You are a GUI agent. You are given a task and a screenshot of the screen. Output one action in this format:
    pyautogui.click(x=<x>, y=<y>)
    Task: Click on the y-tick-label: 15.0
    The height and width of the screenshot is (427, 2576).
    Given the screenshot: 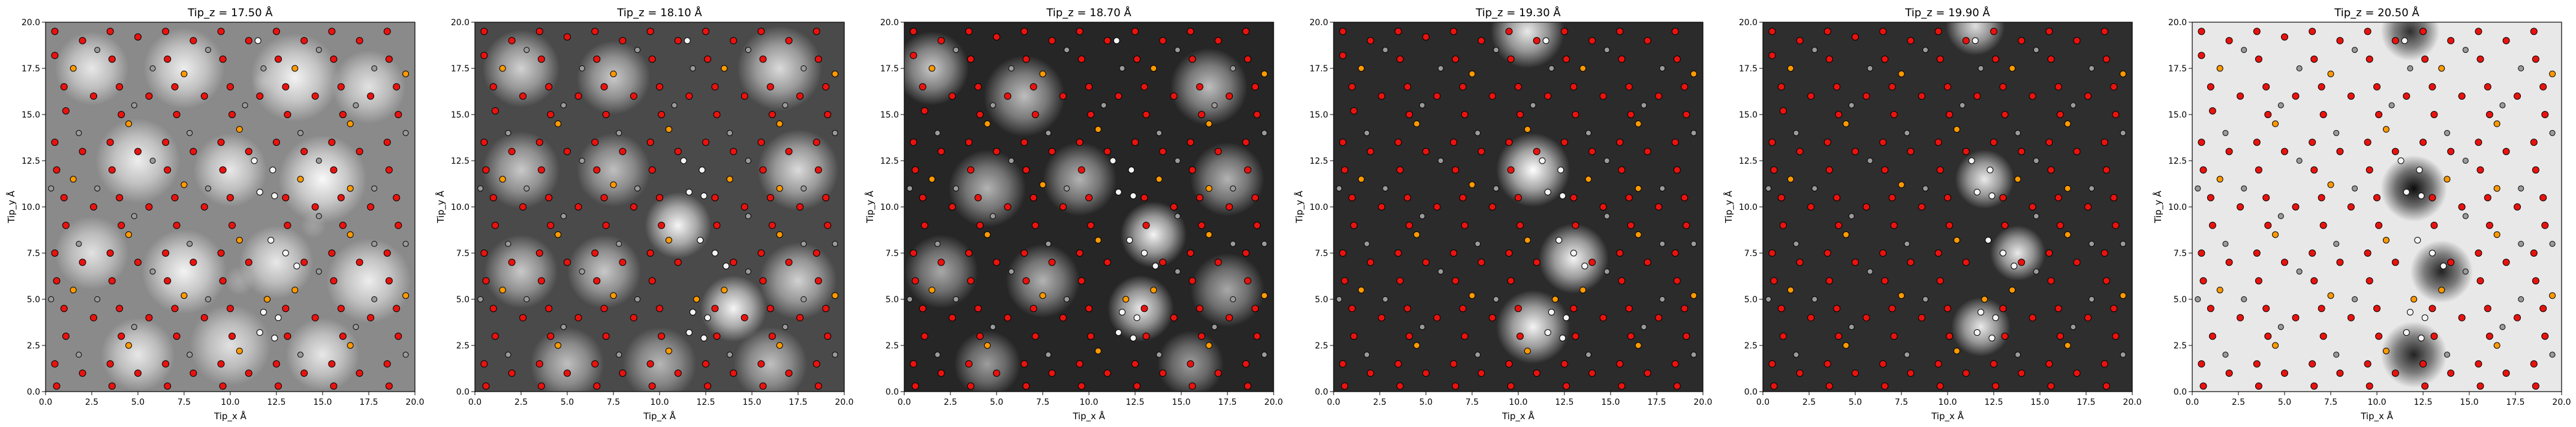 What is the action you would take?
    pyautogui.click(x=1319, y=115)
    